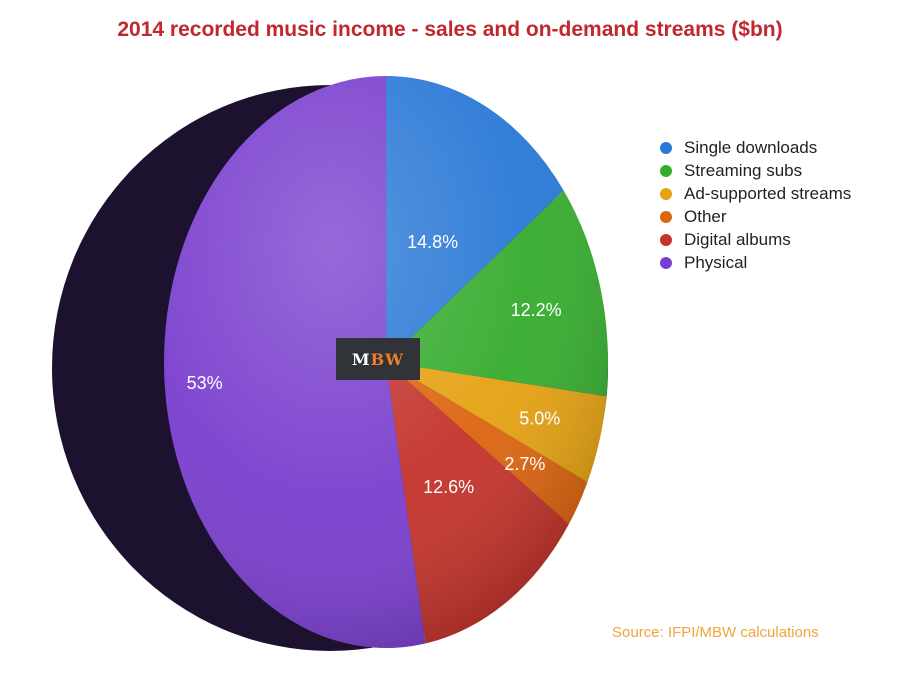 The image size is (900, 675). Describe the element at coordinates (448, 487) in the screenshot. I see `slice-label-digital-albums: 12.6%` at that location.